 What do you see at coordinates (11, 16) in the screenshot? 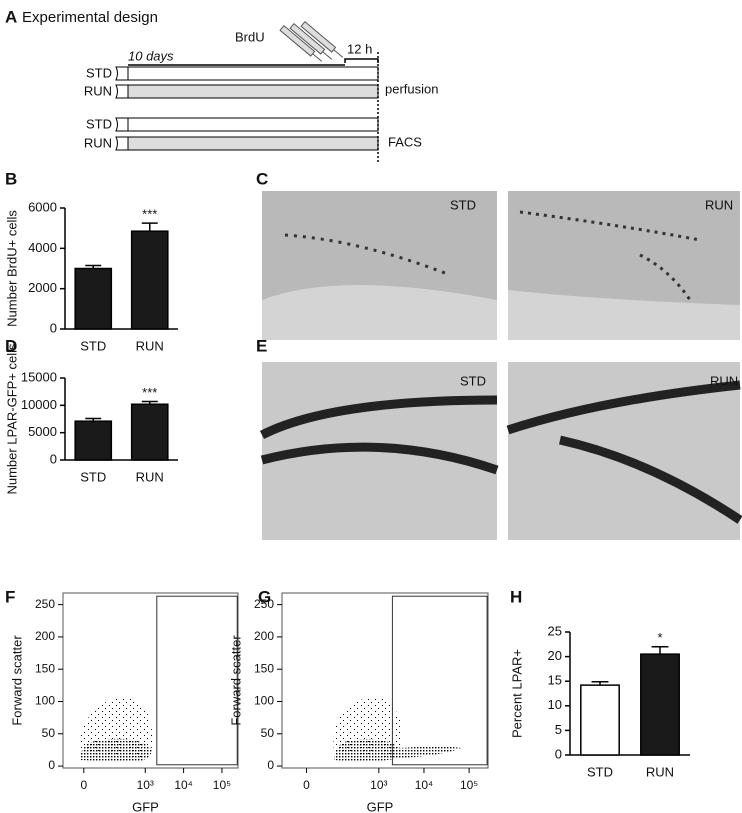
I see `panel-label: A` at bounding box center [11, 16].